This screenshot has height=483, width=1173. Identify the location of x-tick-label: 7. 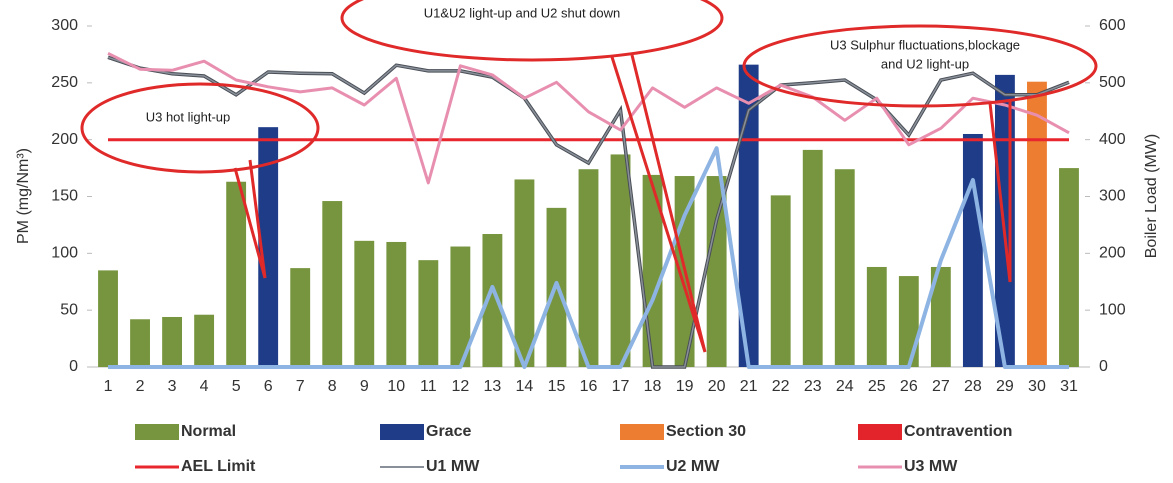
(300, 386).